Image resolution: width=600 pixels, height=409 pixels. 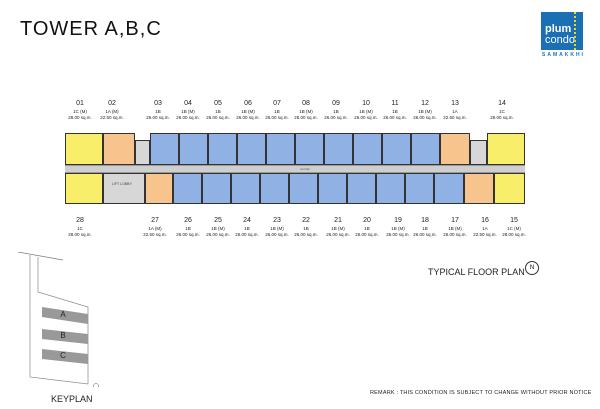 I want to click on unit-label-05: 05 1B 26.00 sq.m., so click(x=218, y=110).